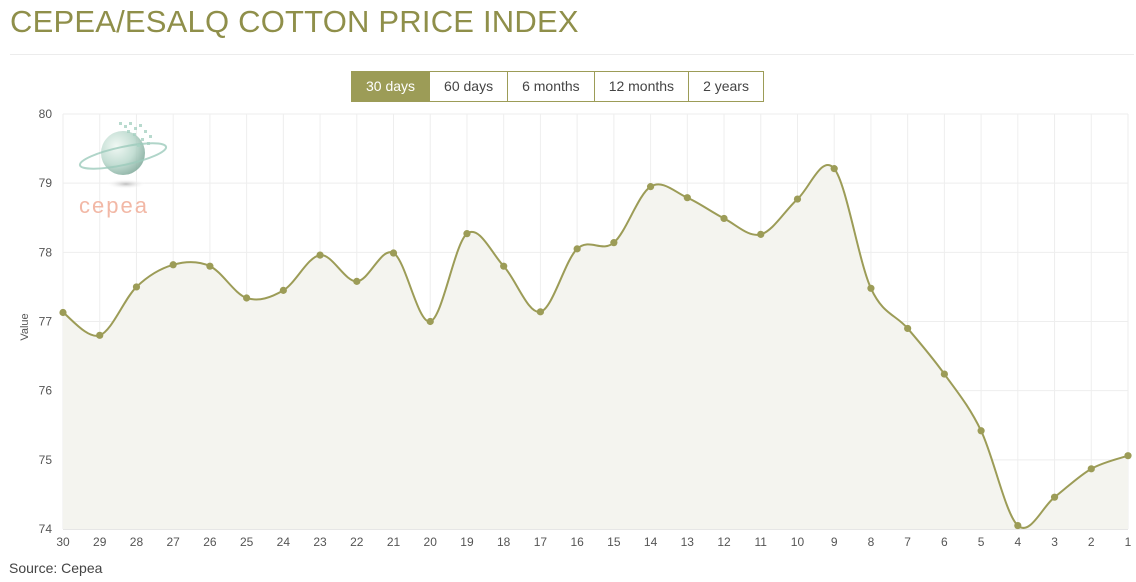  Describe the element at coordinates (123, 170) in the screenshot. I see `cepea-globe-logo-icon: cepea` at that location.